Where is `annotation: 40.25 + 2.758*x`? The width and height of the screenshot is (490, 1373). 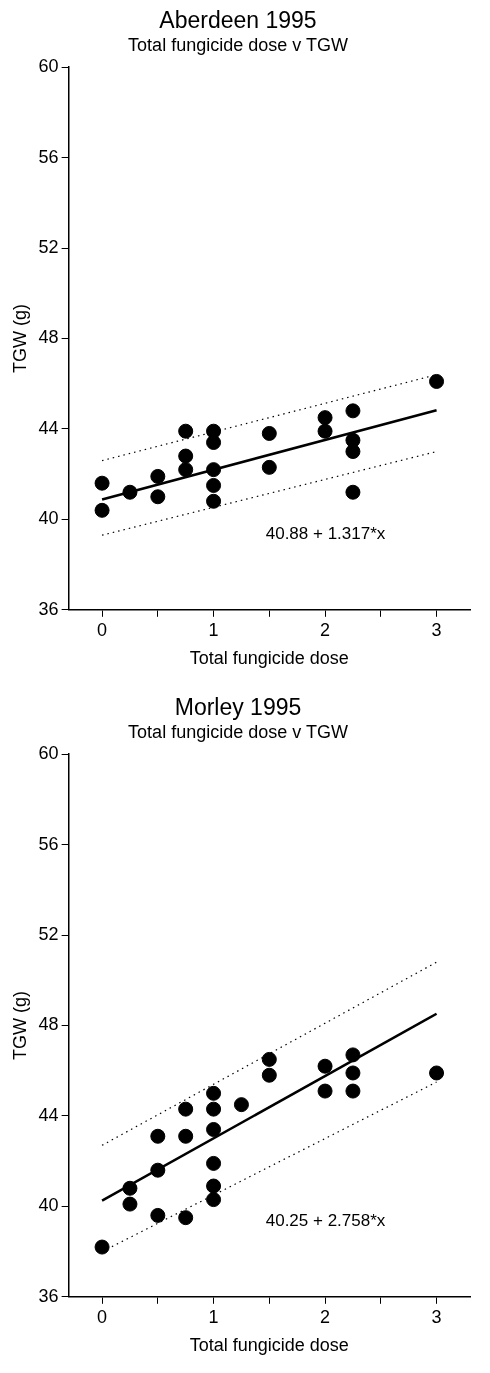
annotation: 40.25 + 2.758*x is located at coordinates (325, 1220).